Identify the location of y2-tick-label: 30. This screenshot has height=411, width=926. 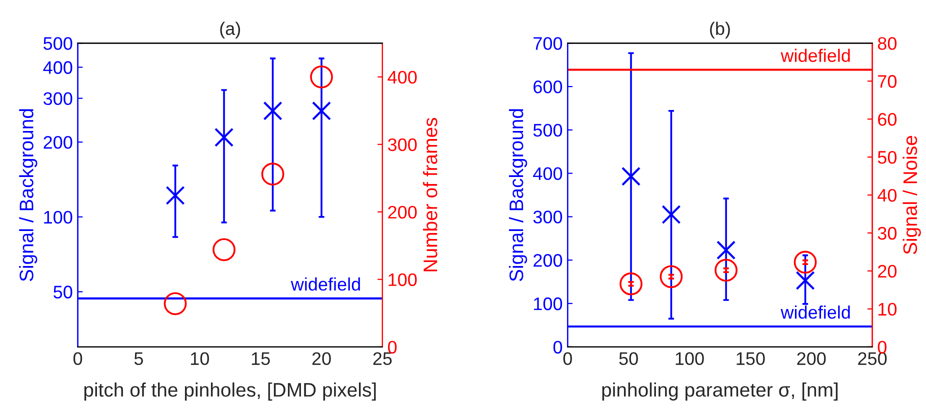
(887, 233).